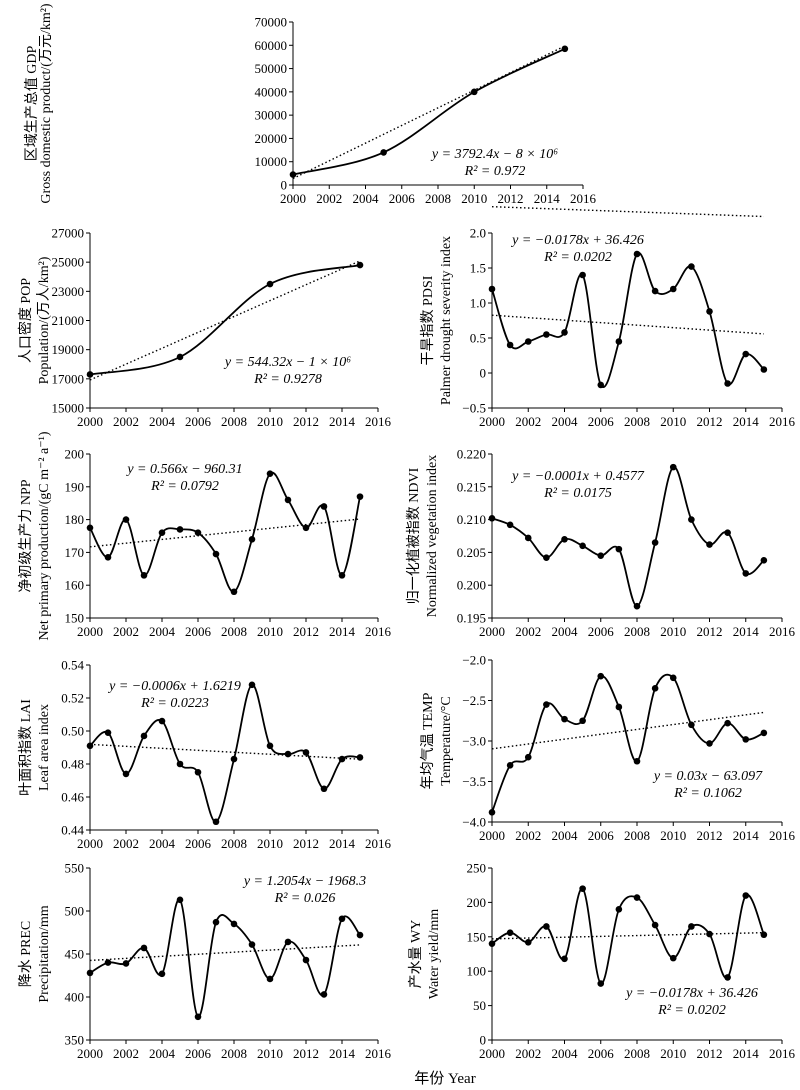 The width and height of the screenshot is (800, 1090). Describe the element at coordinates (471, 552) in the screenshot. I see `y-tick-label: 0.205` at that location.